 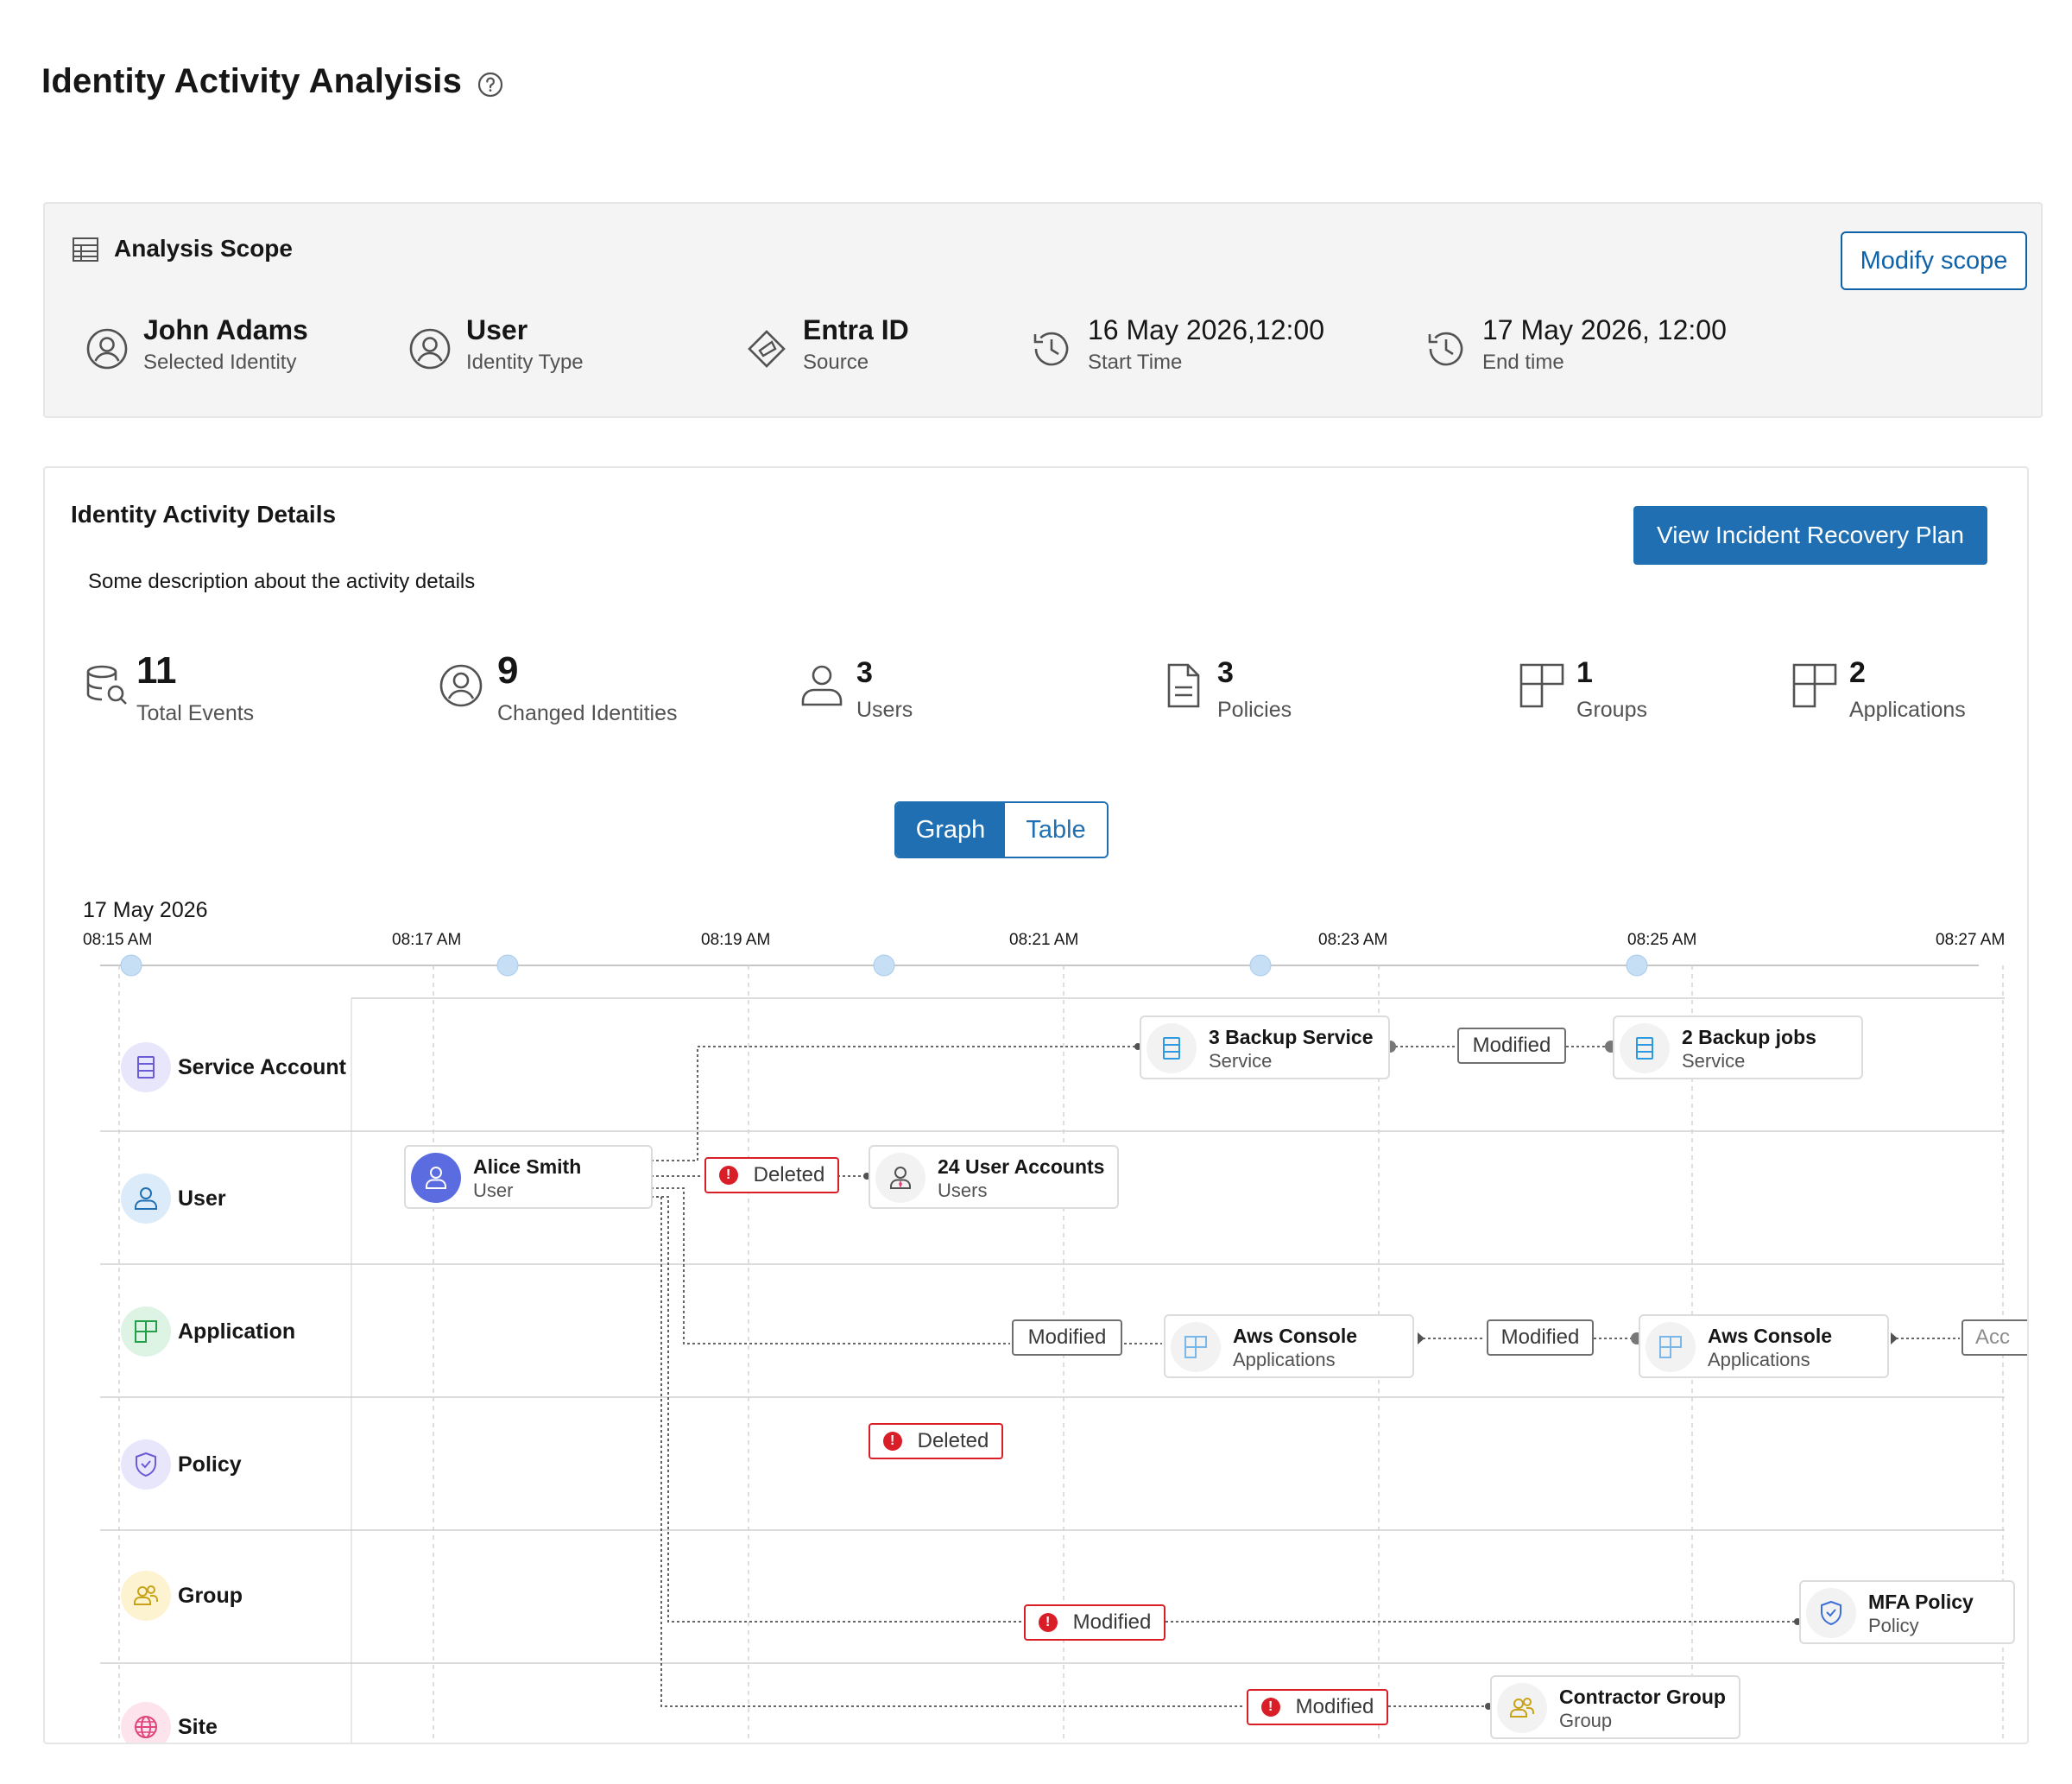 I want to click on row-label-application: Application, so click(x=208, y=1331).